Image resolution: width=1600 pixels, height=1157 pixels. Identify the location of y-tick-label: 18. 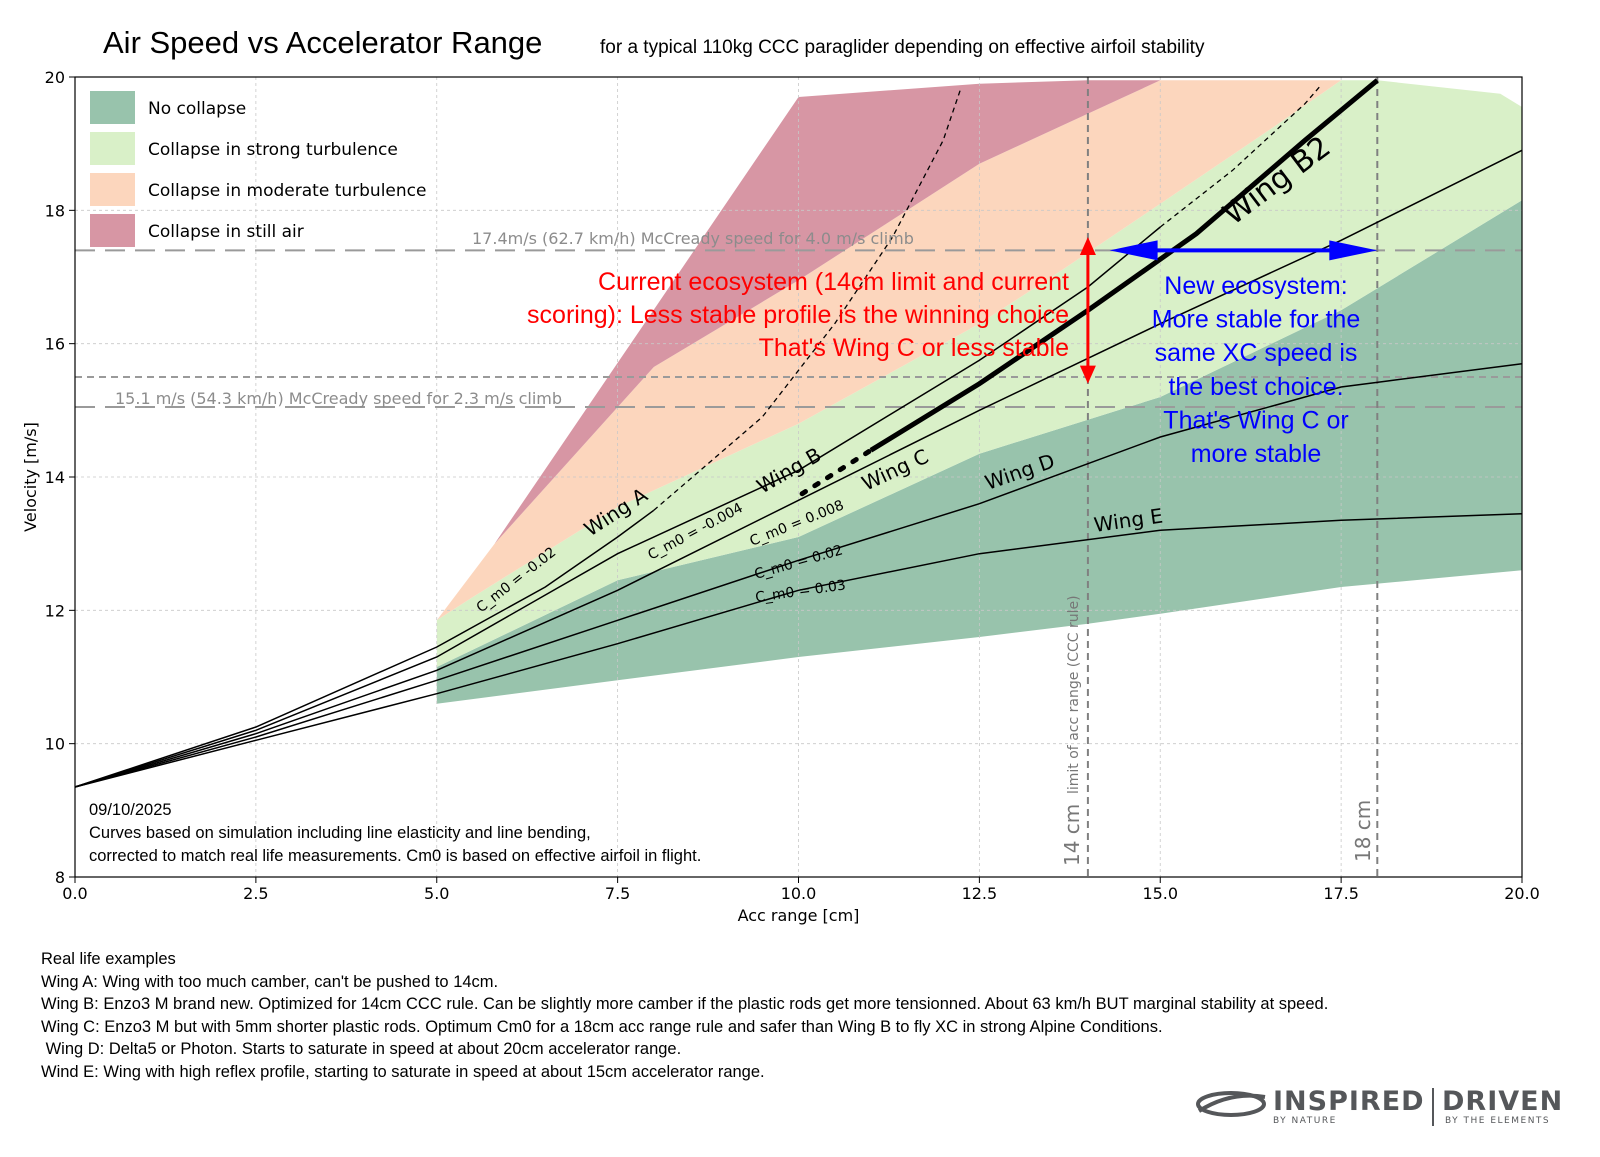
(55, 210).